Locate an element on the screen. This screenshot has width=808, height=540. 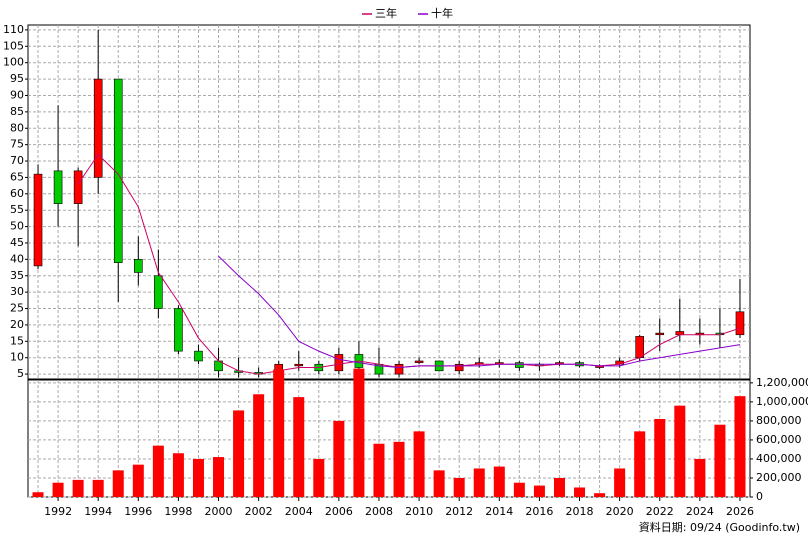
x-tick-label: 1996 is located at coordinates (138, 511).